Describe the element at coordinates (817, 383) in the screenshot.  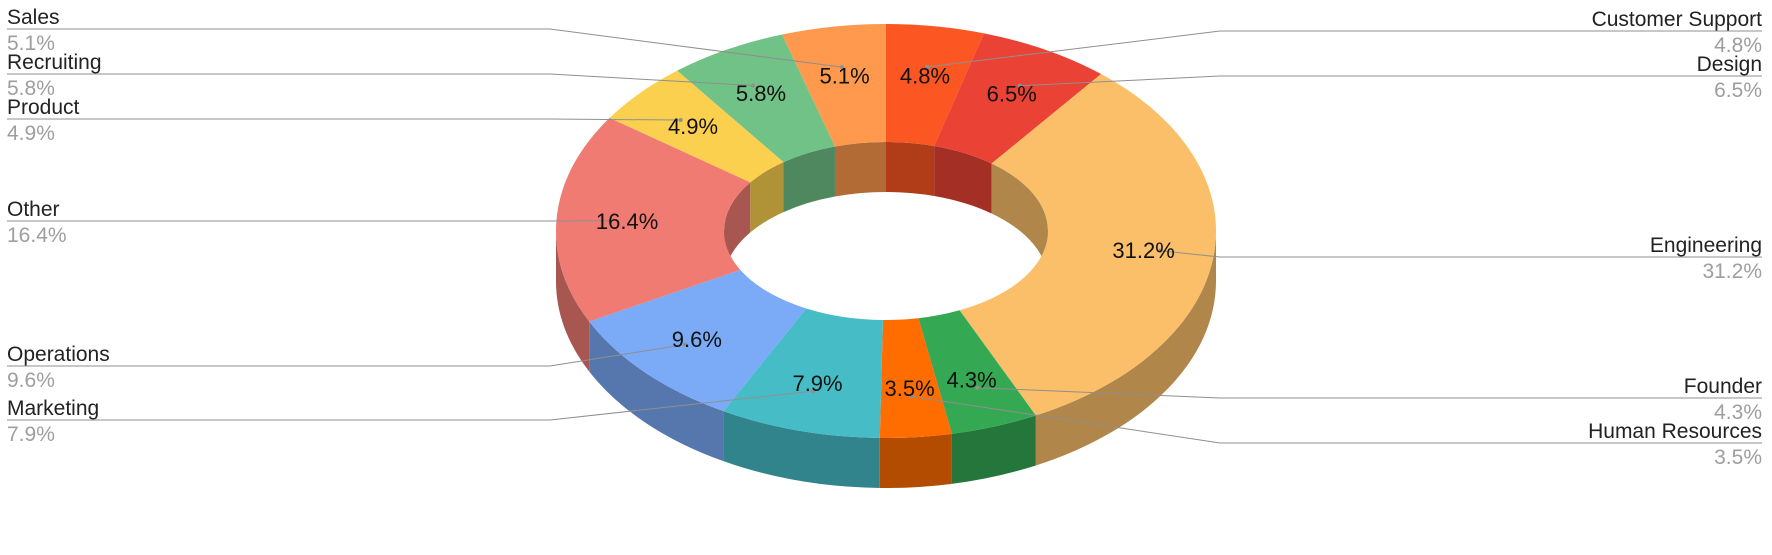
I see `slice-value-label: 7.9%` at that location.